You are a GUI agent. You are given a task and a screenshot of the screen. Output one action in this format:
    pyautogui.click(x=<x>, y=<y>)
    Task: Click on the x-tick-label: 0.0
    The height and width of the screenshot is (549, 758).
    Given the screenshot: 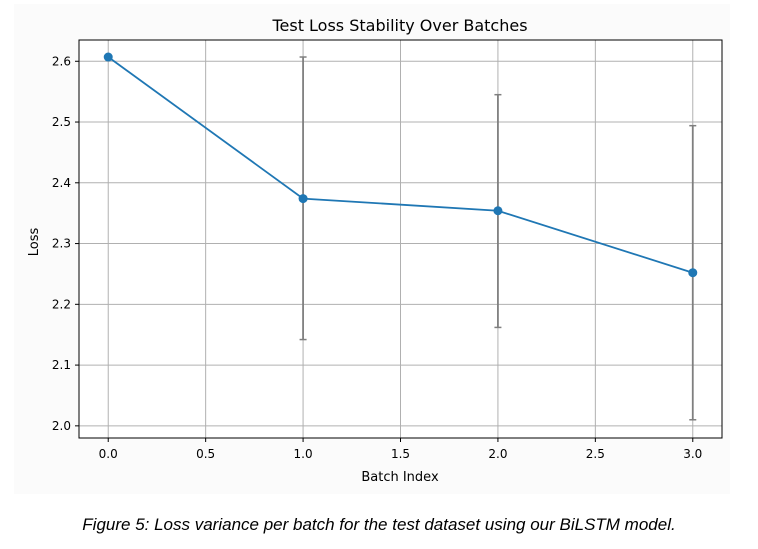 What is the action you would take?
    pyautogui.click(x=108, y=454)
    